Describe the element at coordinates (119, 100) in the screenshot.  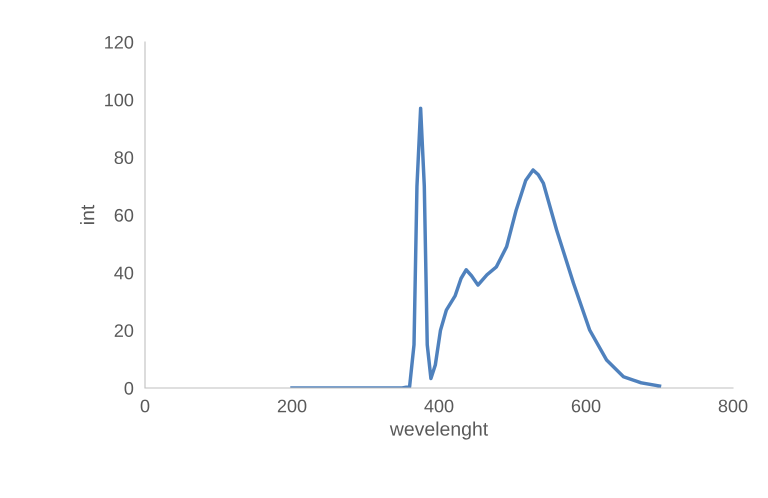
I see `y-tick-label: 100` at that location.